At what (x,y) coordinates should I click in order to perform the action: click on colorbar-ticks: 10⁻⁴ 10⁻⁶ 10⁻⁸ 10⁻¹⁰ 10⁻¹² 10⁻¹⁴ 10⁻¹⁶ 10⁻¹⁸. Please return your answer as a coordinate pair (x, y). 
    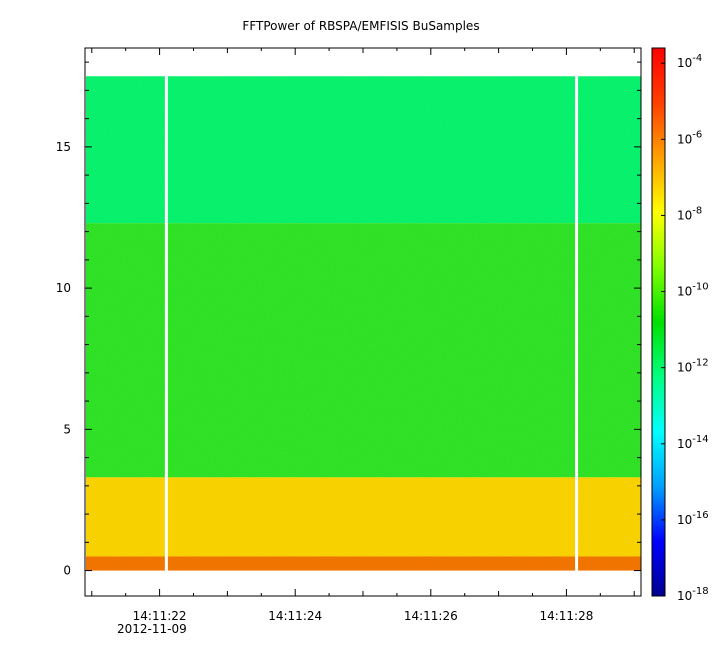
    Looking at the image, I should click on (685, 328).